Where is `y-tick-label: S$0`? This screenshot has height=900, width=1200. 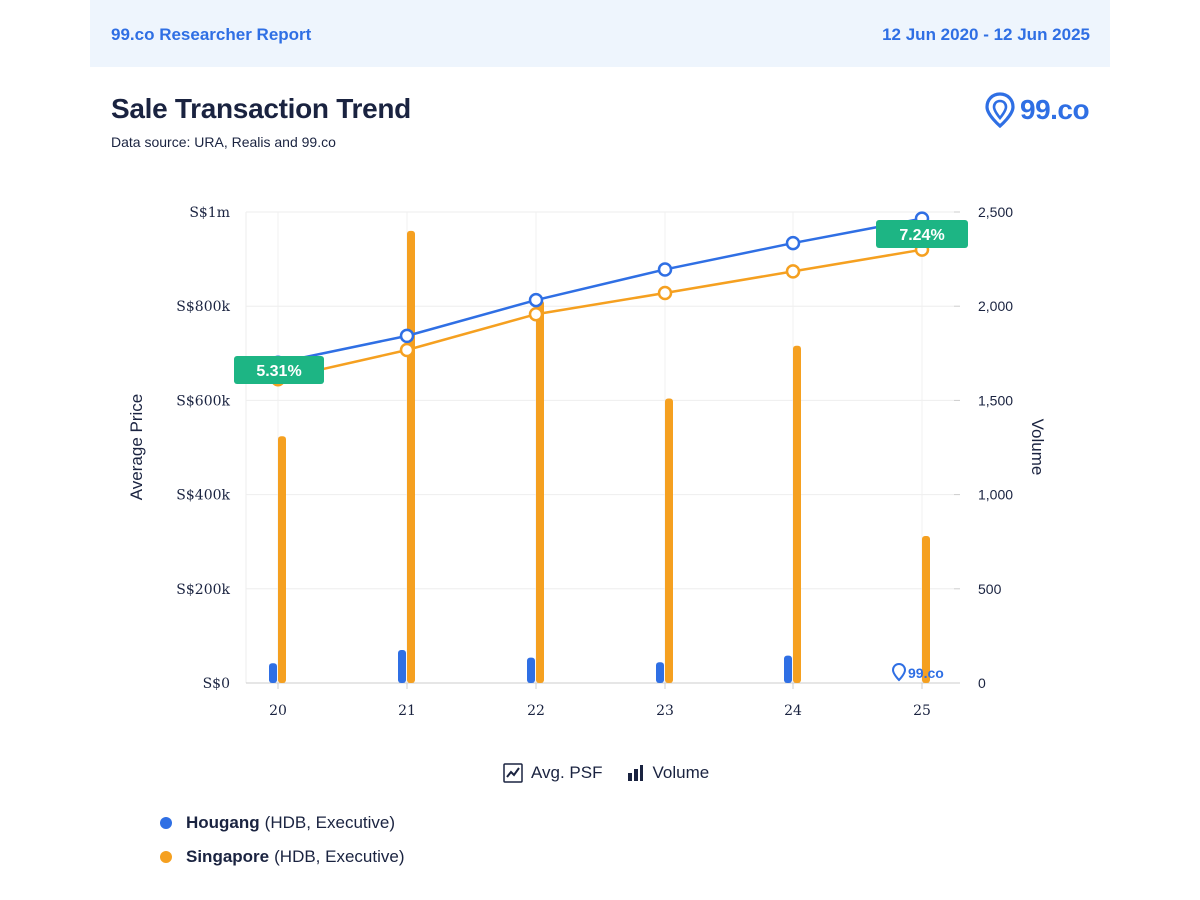 y-tick-label: S$0 is located at coordinates (216, 684).